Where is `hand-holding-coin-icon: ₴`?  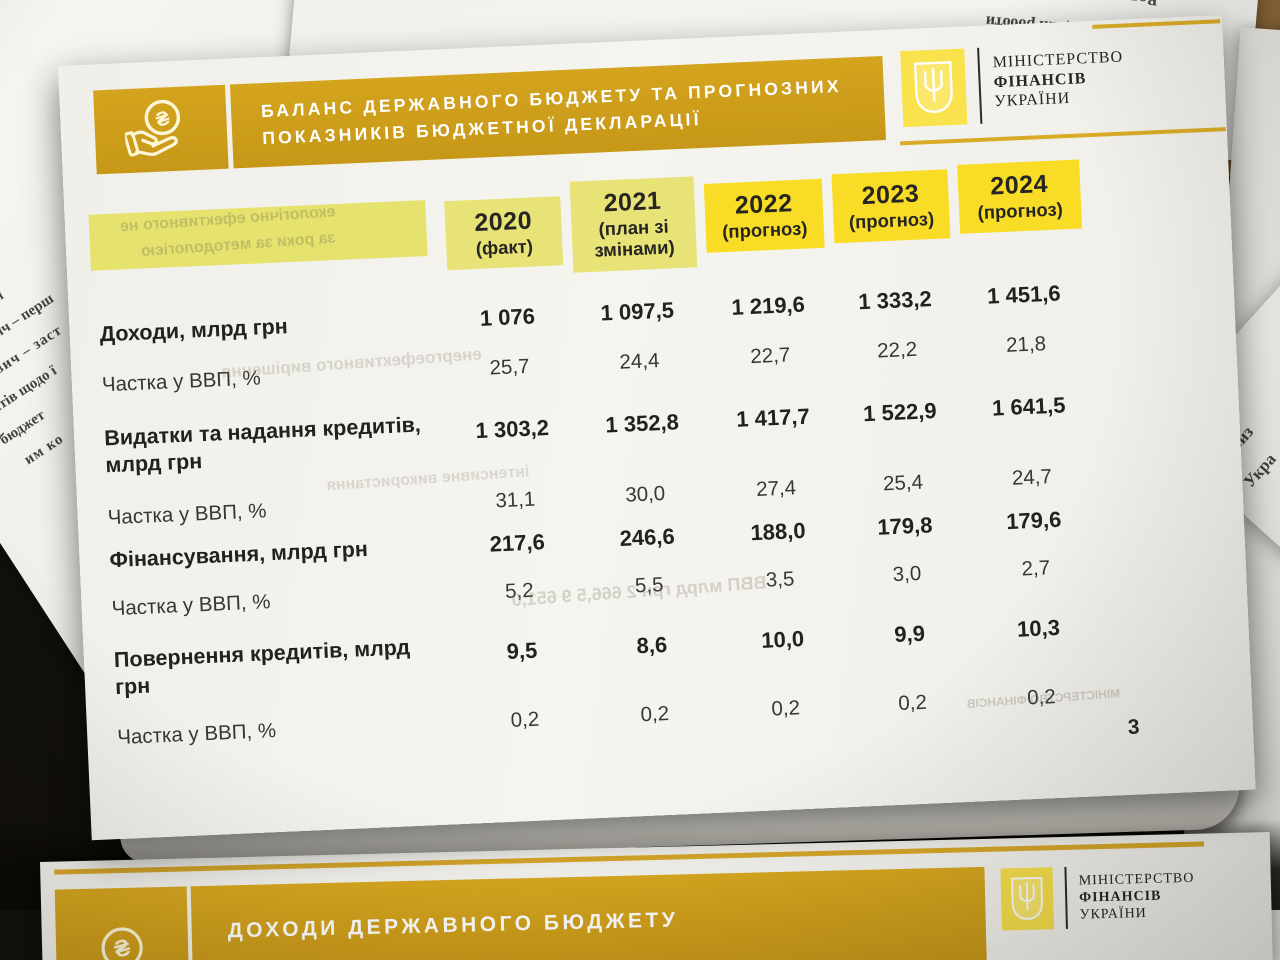 hand-holding-coin-icon: ₴ is located at coordinates (161, 129).